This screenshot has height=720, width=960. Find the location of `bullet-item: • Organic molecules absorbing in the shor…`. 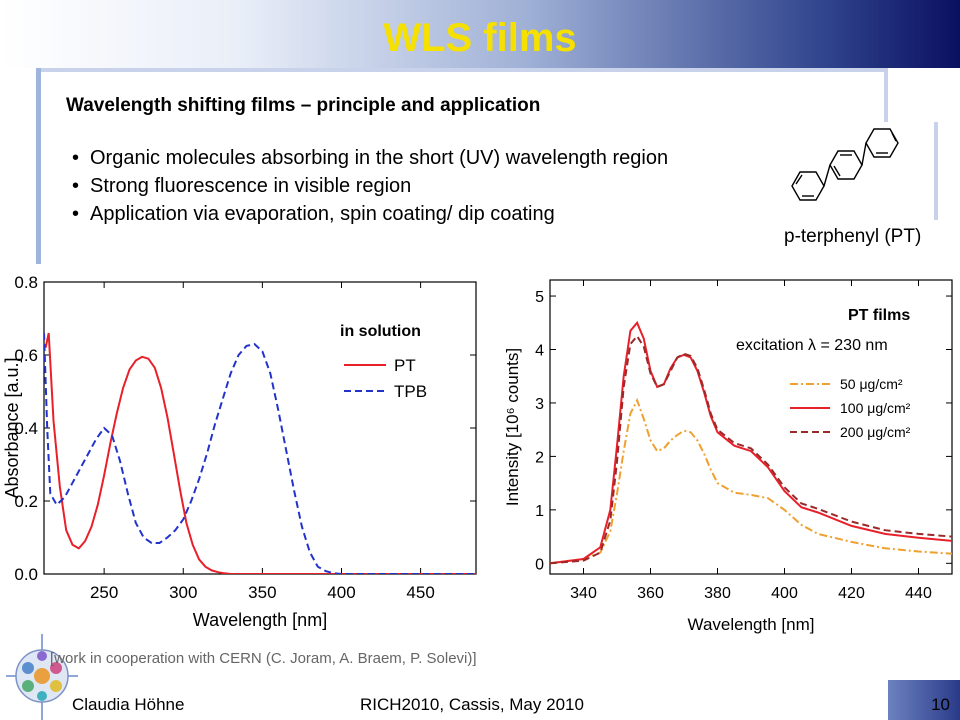

bullet-item: • Organic molecules absorbing in the shor… is located at coordinates (370, 158).